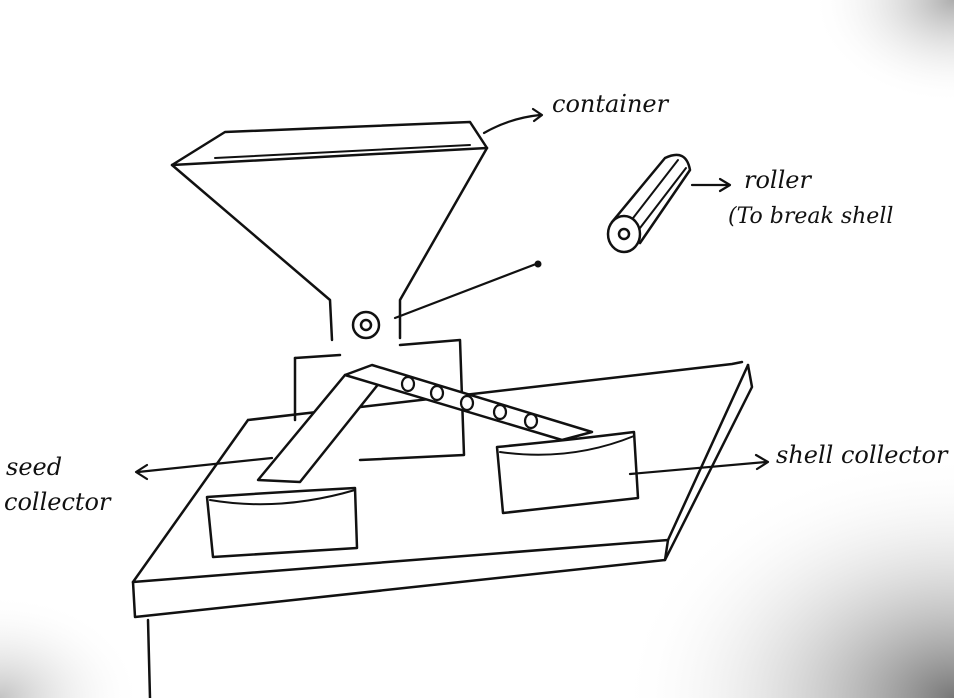 The height and width of the screenshot is (698, 954). What do you see at coordinates (282, 522) in the screenshot?
I see `seed-collector-box` at bounding box center [282, 522].